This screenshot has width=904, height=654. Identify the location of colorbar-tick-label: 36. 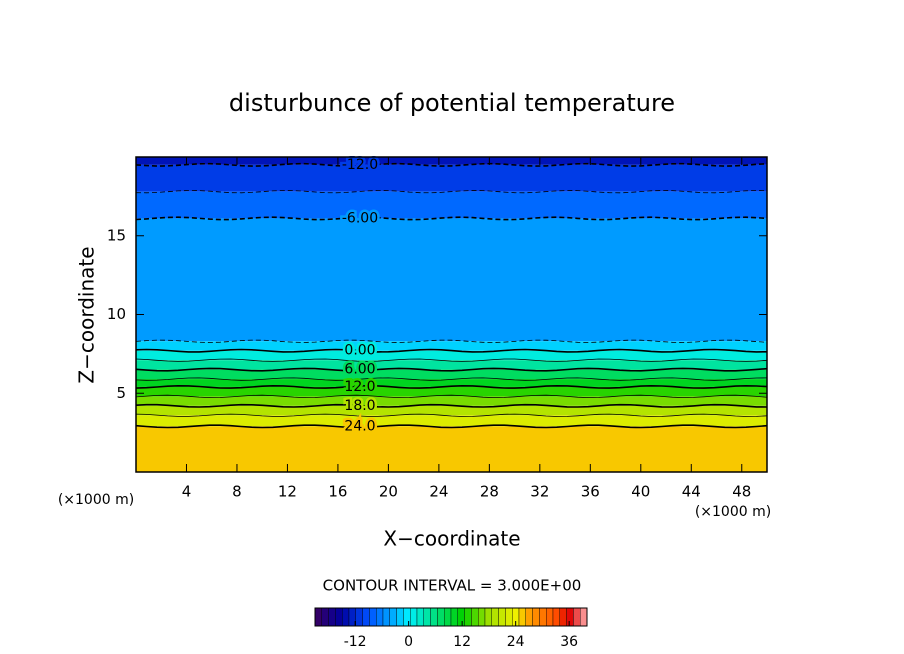
(569, 642).